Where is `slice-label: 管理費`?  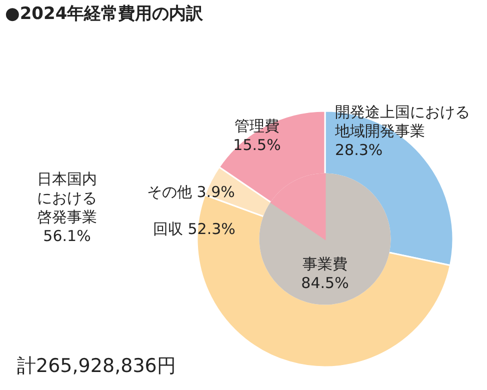
slice-label: 管理費 is located at coordinates (257, 126).